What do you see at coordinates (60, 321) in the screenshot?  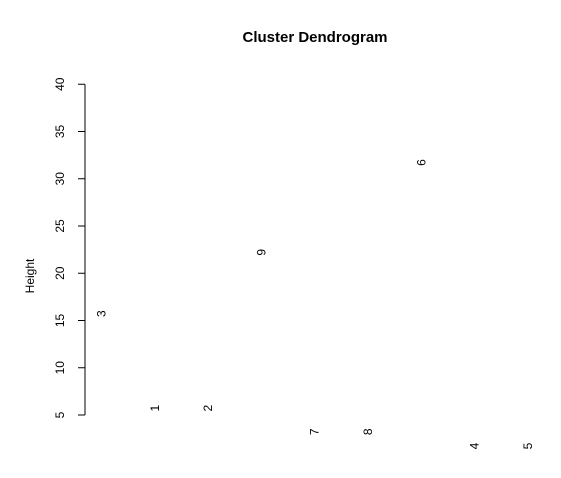 I see `y-tick-label: 15` at bounding box center [60, 321].